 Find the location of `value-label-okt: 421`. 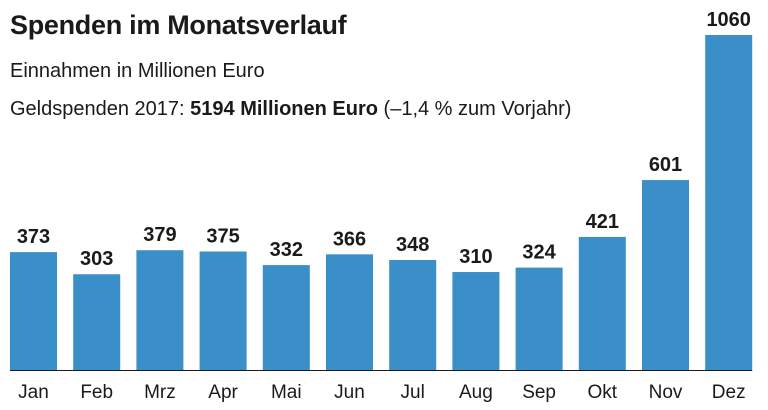

value-label-okt: 421 is located at coordinates (602, 222).